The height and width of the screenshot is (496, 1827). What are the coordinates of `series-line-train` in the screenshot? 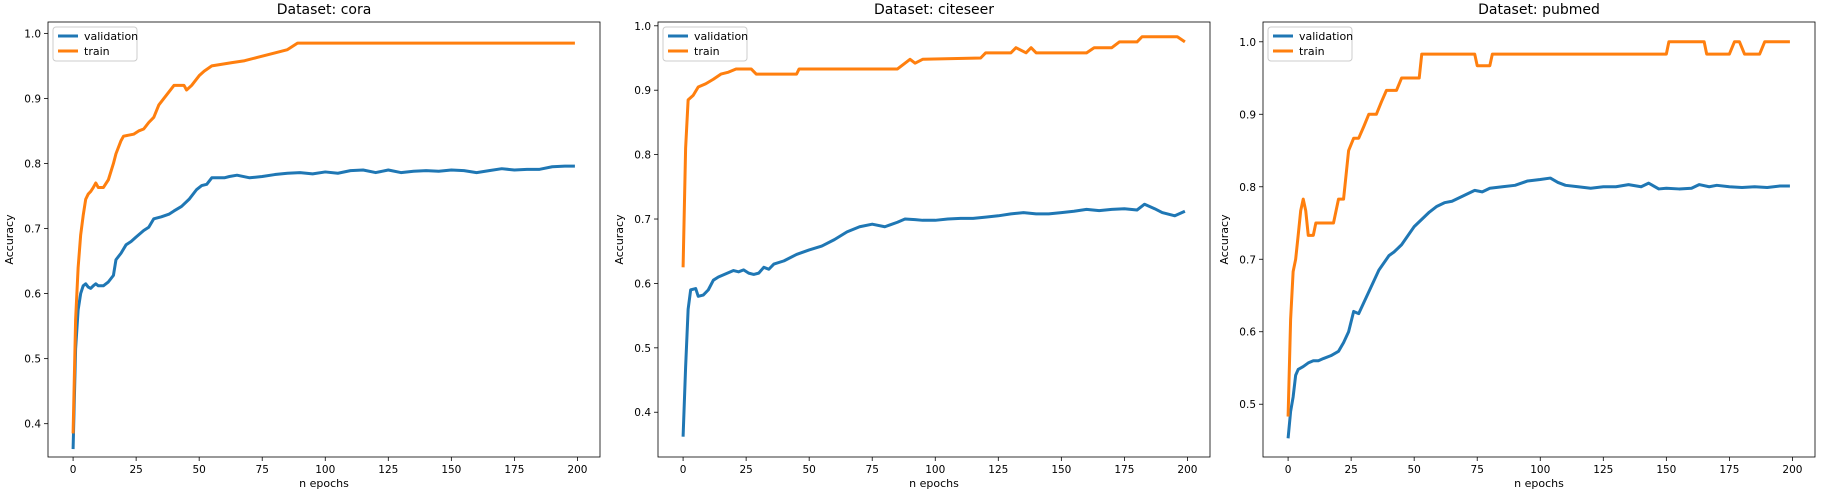 It's located at (933, 151).